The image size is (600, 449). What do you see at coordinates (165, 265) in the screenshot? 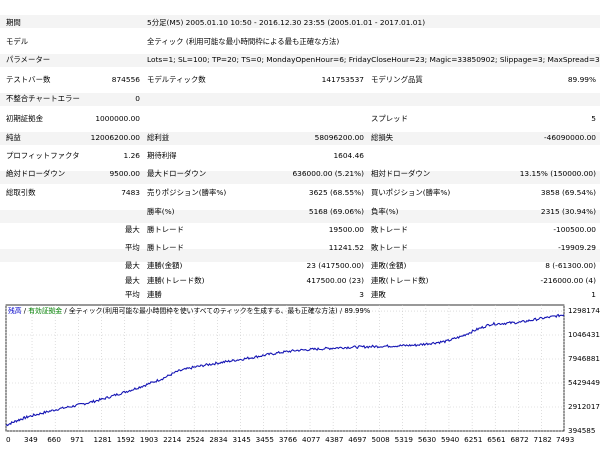
I see `consec-wins-label: 連勝(金額)` at bounding box center [165, 265].